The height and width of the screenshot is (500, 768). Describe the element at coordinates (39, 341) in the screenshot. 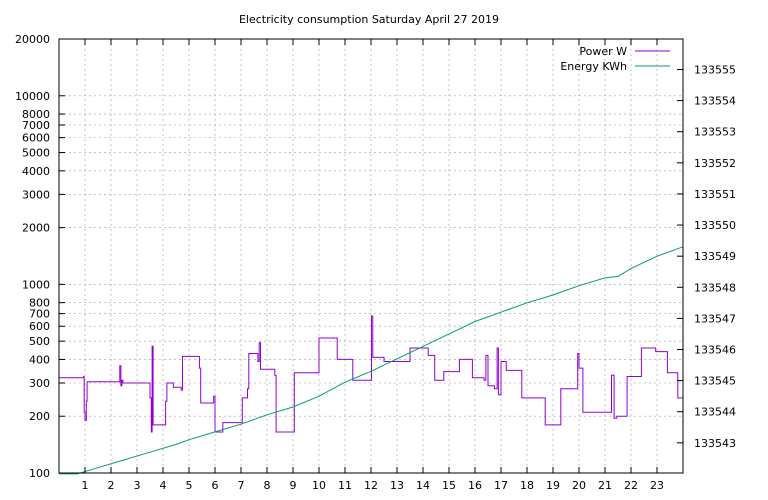

I see `y-tick-label: 500` at that location.